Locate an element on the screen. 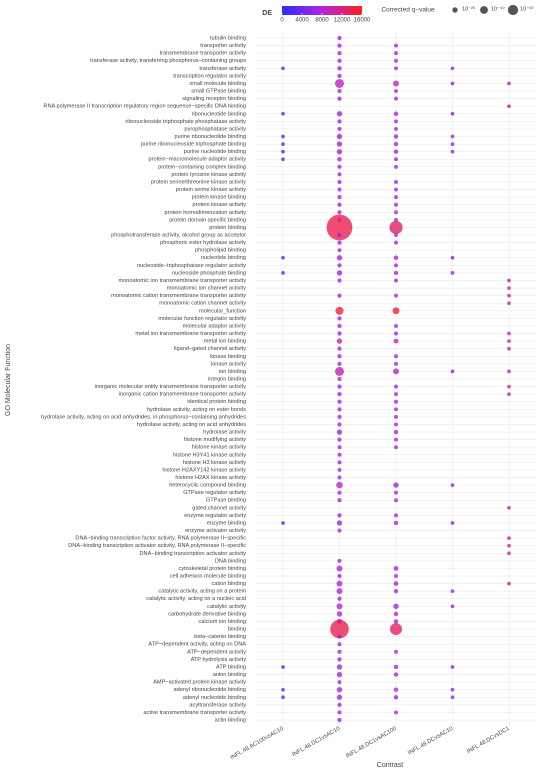 Image resolution: width=550 pixels, height=773 pixels. y-tick-label: purine nucleotide binding is located at coordinates (215, 152).